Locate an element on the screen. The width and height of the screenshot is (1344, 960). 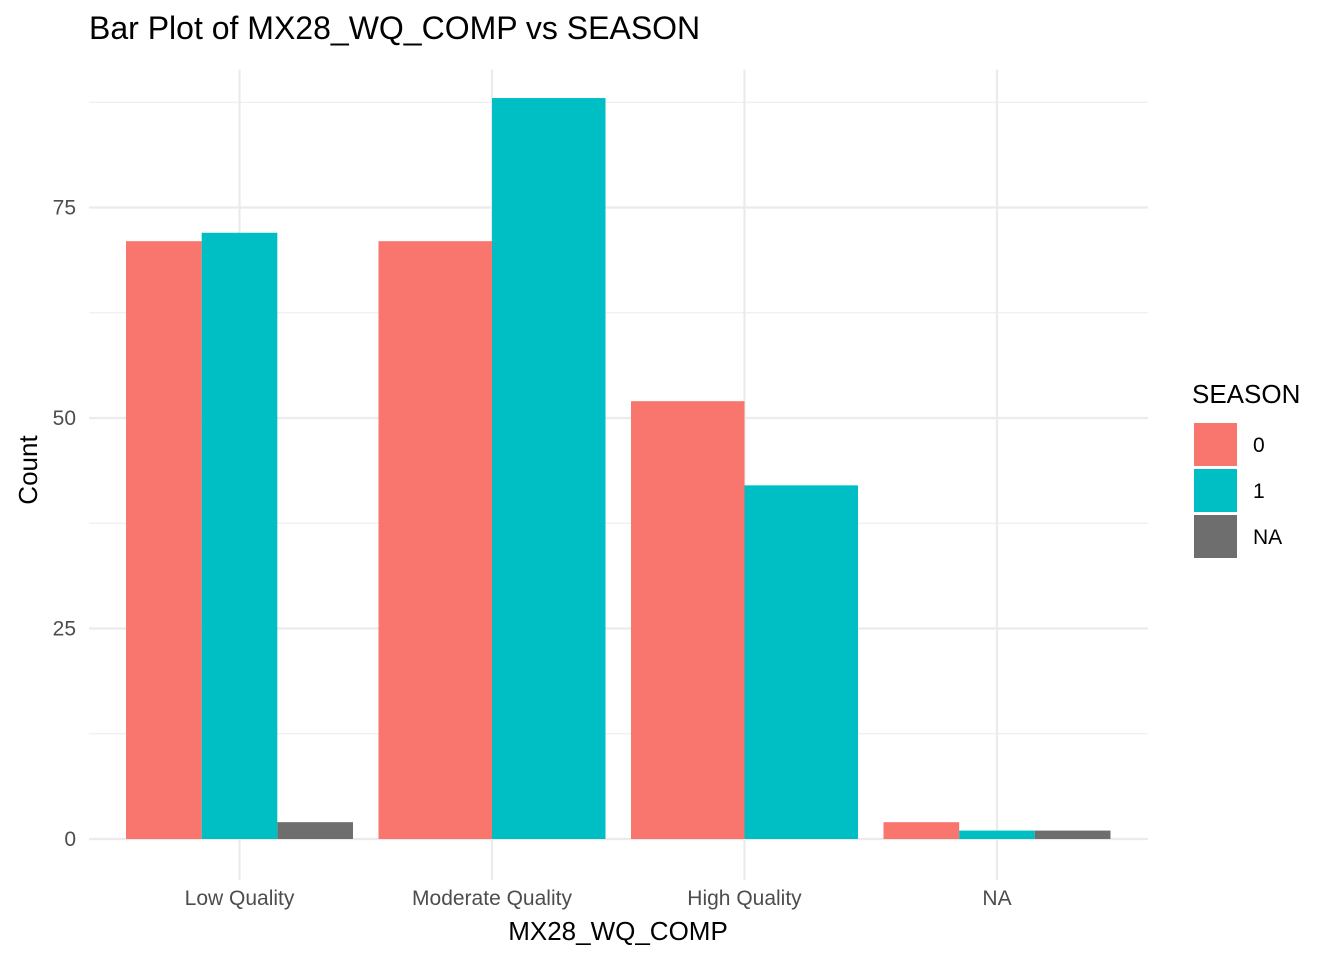
y-tick-label: 75 is located at coordinates (64, 208).